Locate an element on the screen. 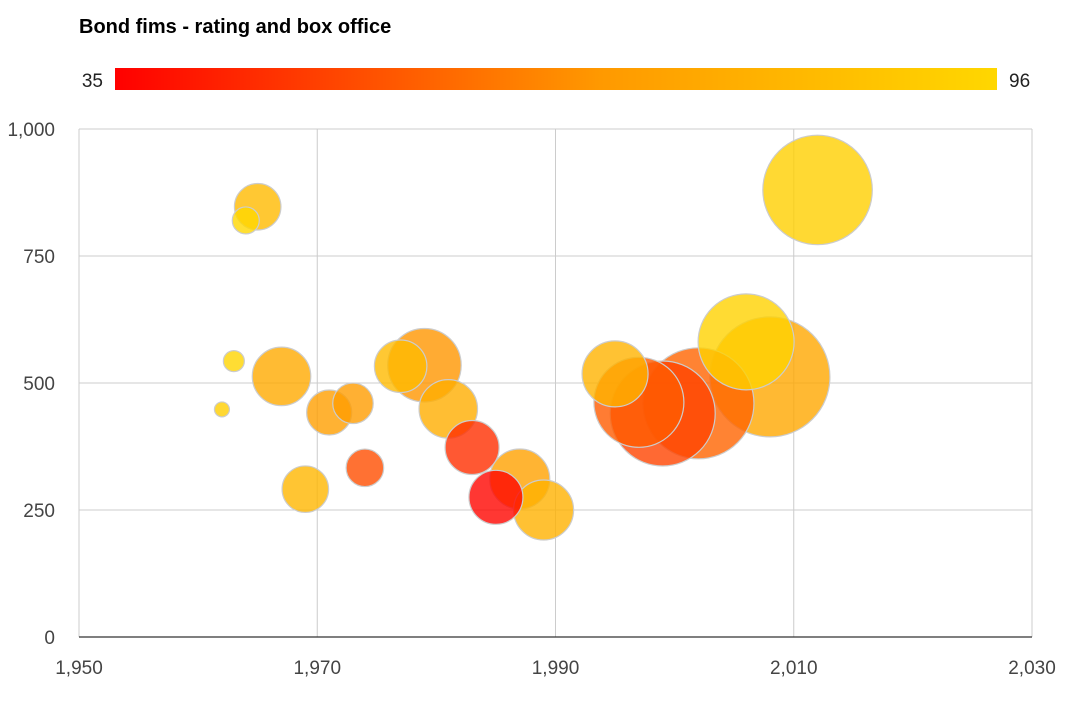 The width and height of the screenshot is (1077, 717). y-tick-label: 250 is located at coordinates (39, 511).